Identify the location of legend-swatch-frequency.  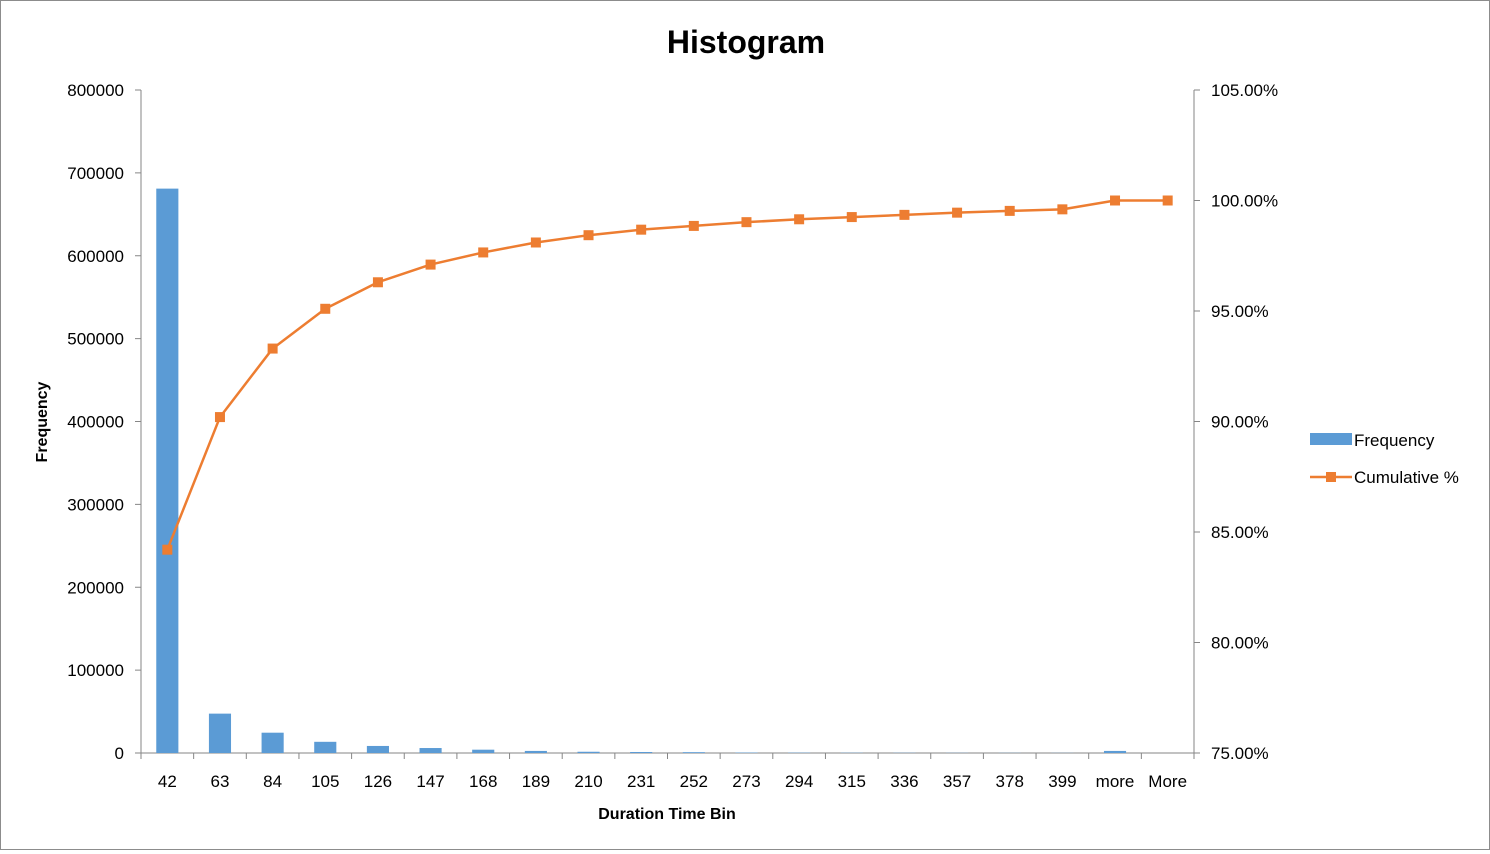
(1331, 439).